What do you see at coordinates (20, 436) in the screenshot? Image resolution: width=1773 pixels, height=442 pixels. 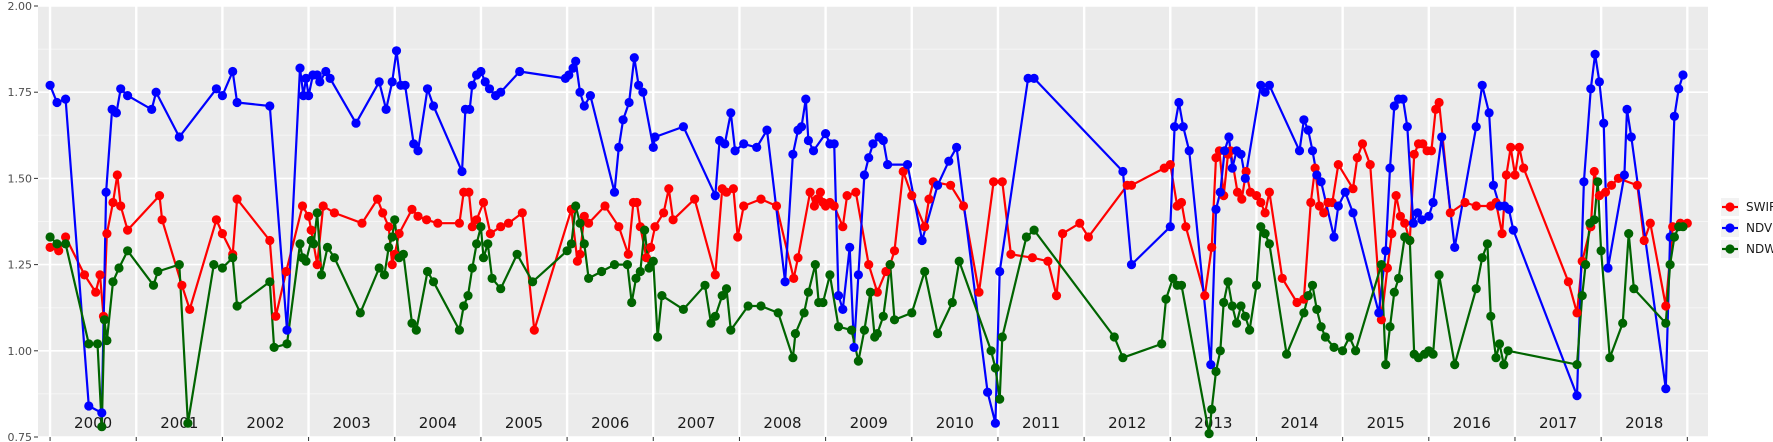 I see `y-tick-label: 0.75` at bounding box center [20, 436].